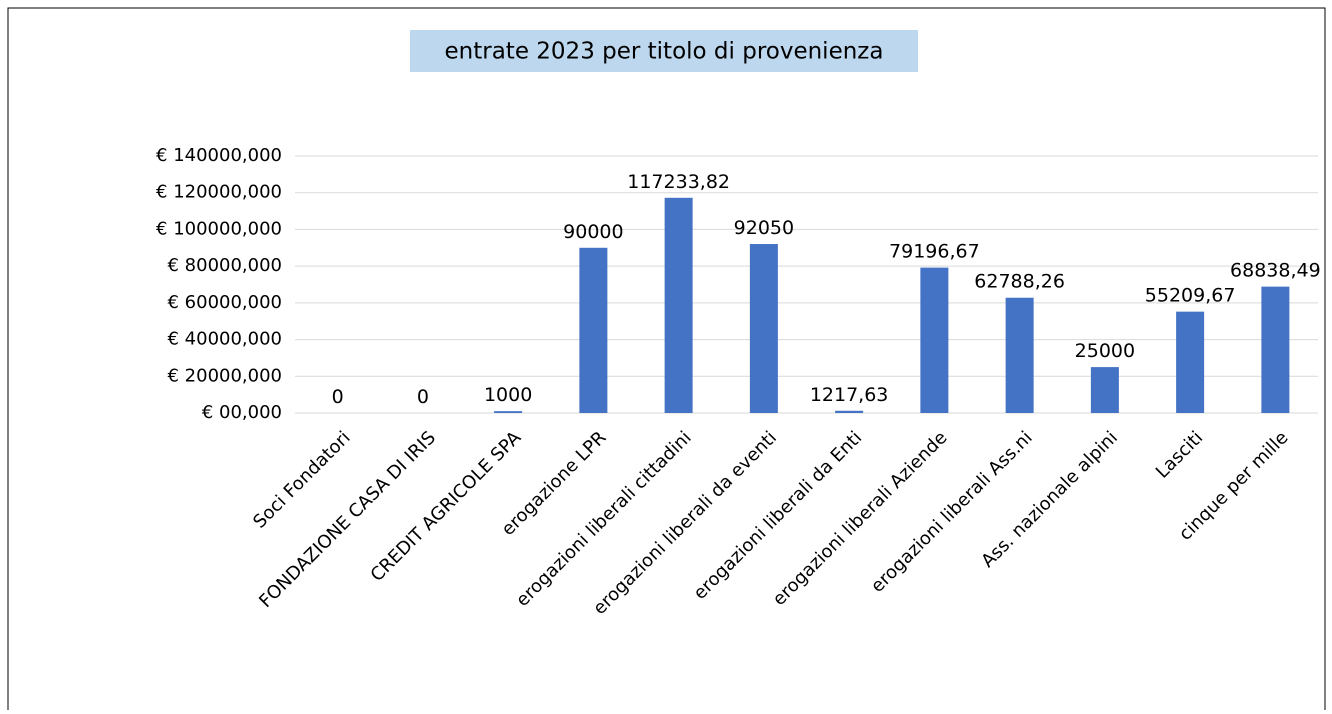  Describe the element at coordinates (242, 412) in the screenshot. I see `y-tick-label: € 00,000` at that location.